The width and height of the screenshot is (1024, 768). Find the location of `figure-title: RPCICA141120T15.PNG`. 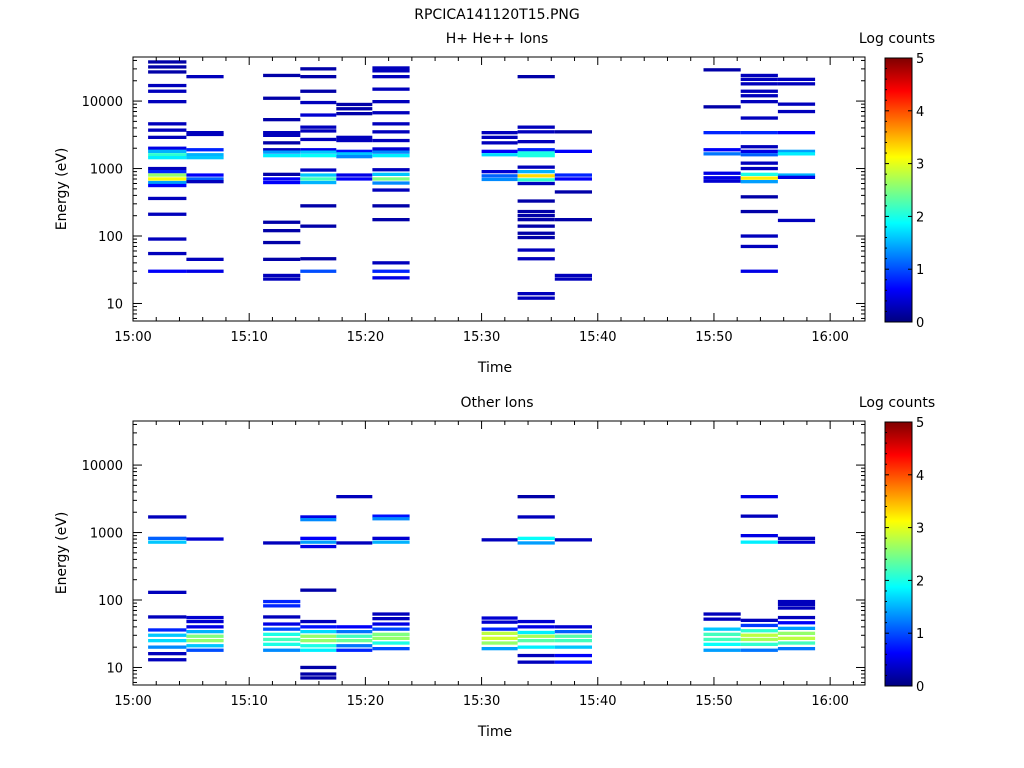

figure-title: RPCICA141120T15.PNG is located at coordinates (496, 15).